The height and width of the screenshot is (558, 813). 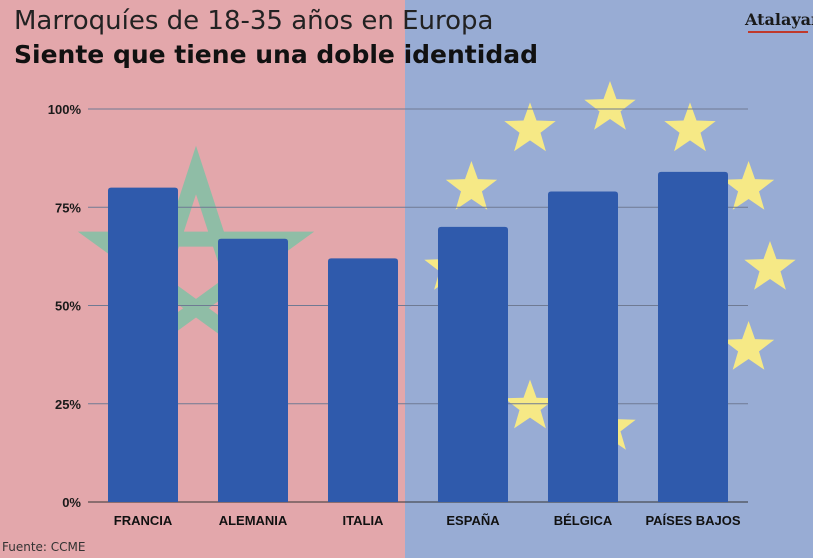 I want to click on x-tick-label: ESPAÑA, so click(x=473, y=520).